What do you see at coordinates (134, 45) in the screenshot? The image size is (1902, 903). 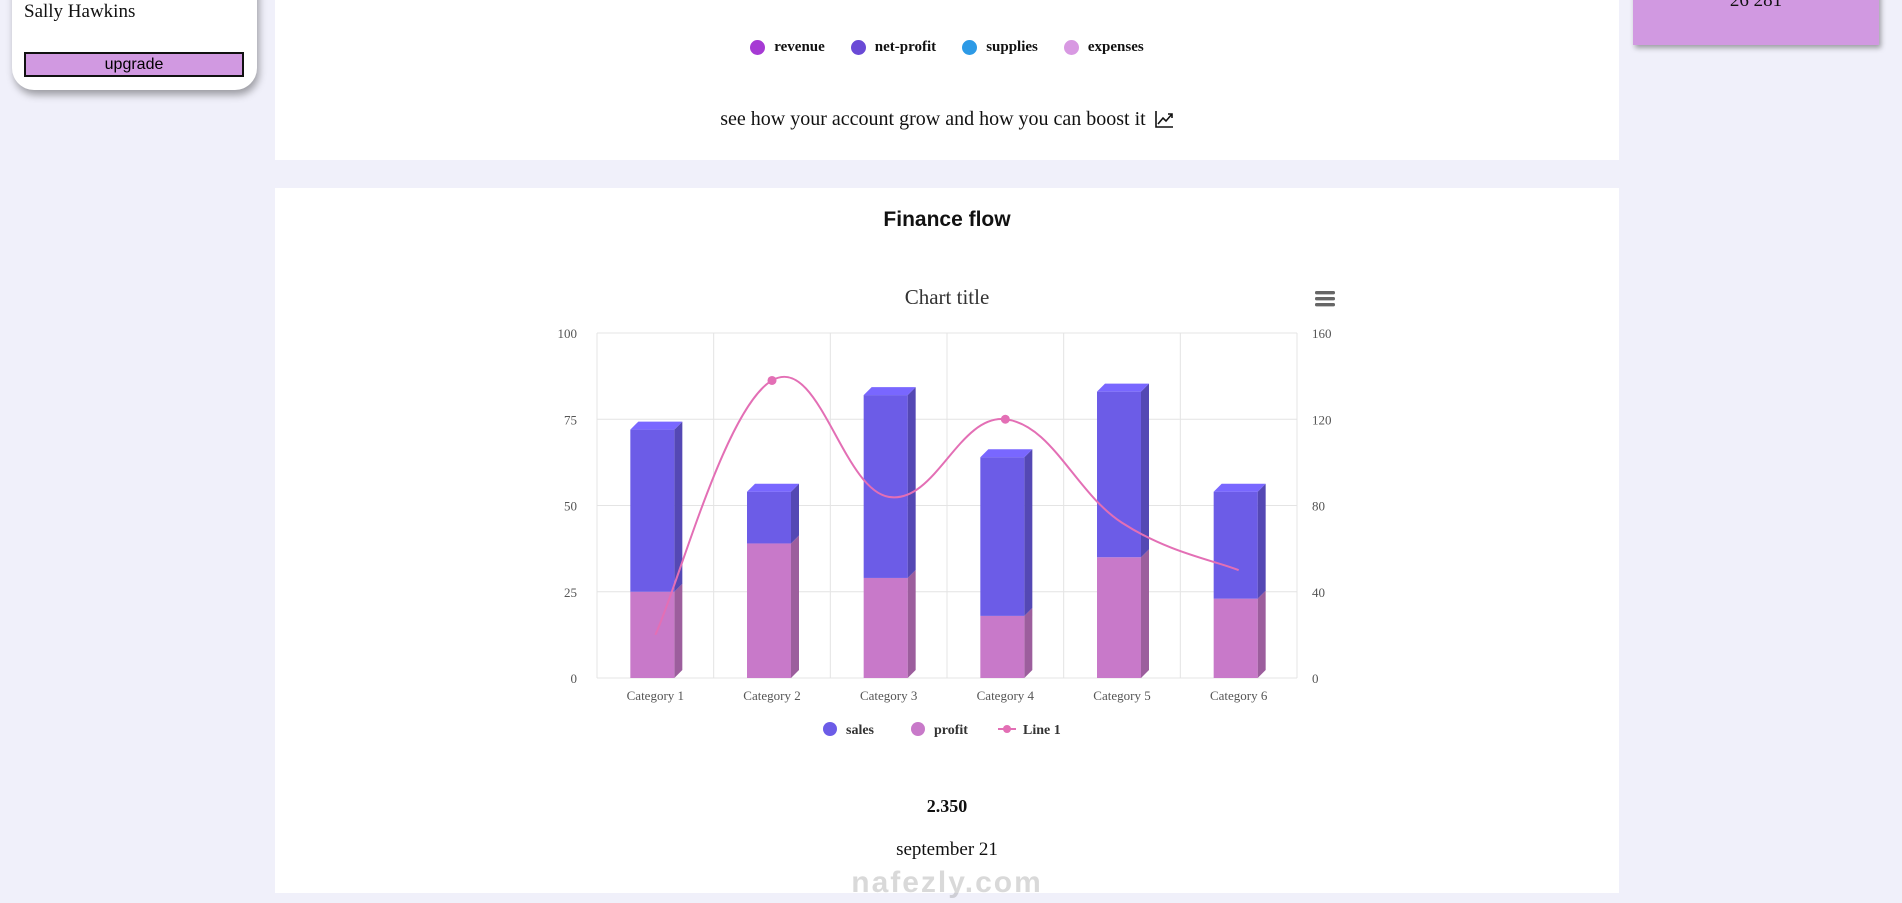 I see `profile-card: Sally Hawkins upgrade` at bounding box center [134, 45].